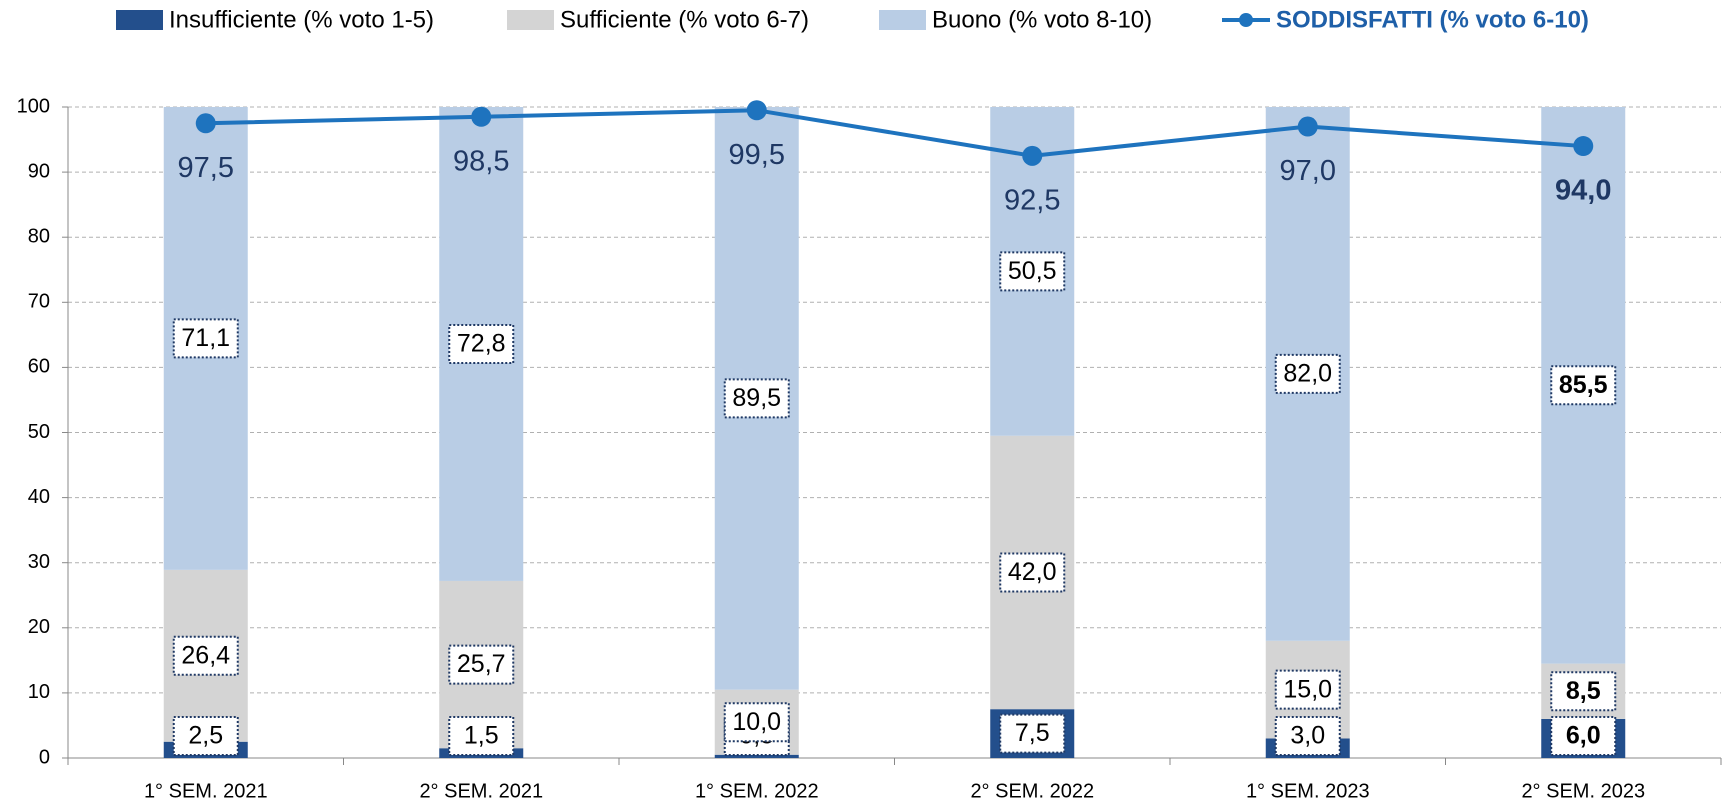 The width and height of the screenshot is (1730, 805). I want to click on data-label: 42,0, so click(1032, 572).